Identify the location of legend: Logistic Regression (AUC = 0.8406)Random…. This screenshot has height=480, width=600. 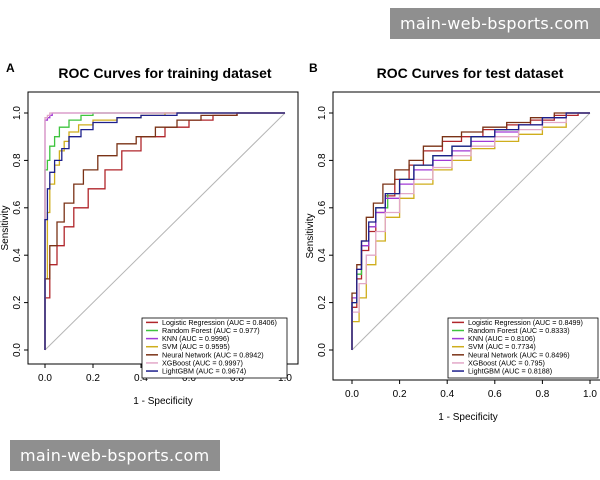
(214, 348).